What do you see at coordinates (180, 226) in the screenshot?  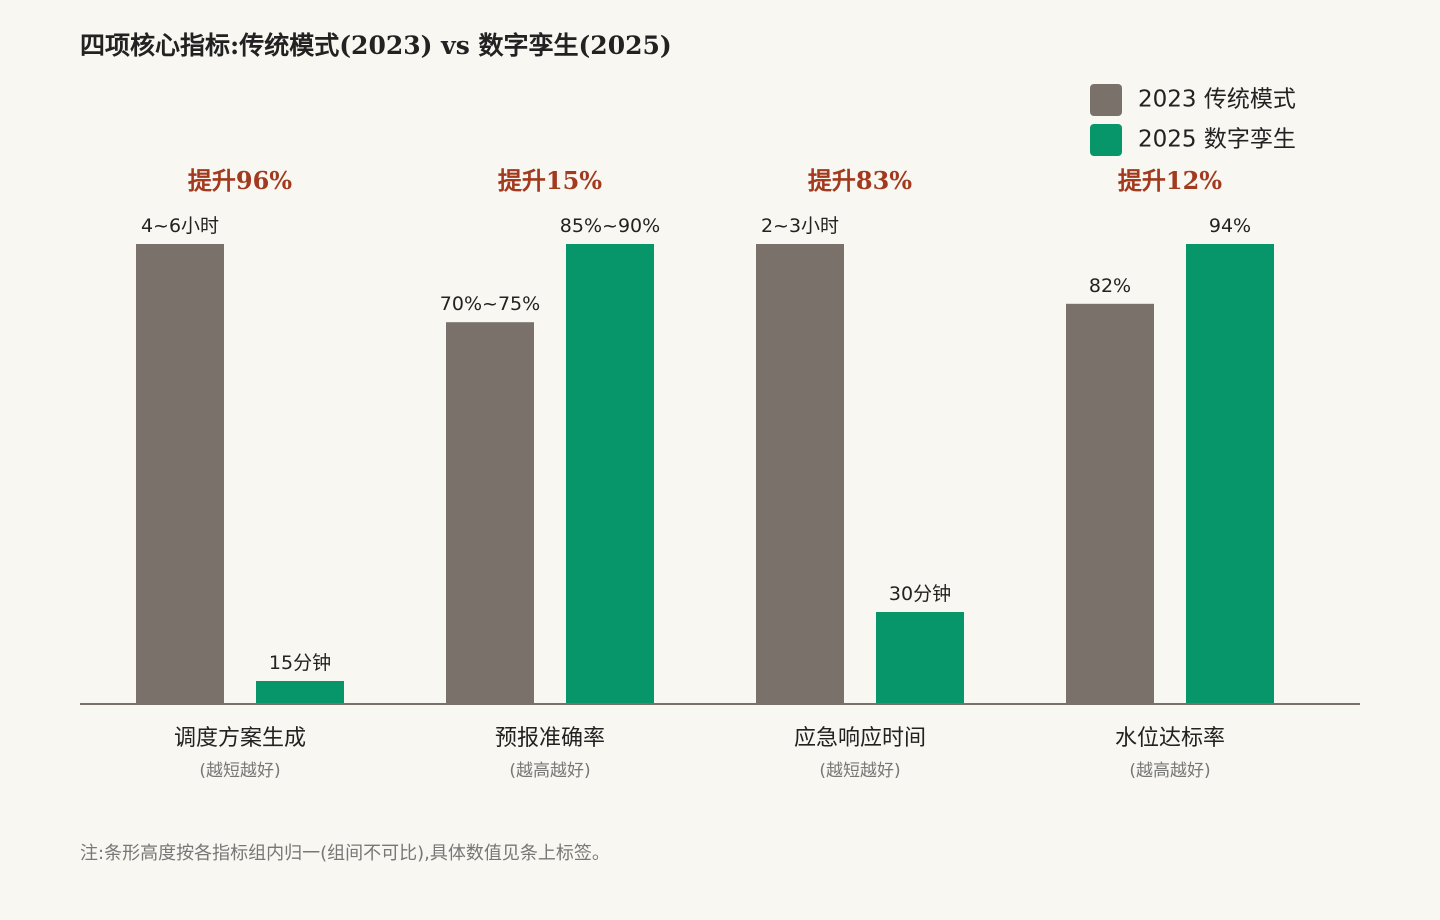 I see `bar-value-label: 4~6小时` at bounding box center [180, 226].